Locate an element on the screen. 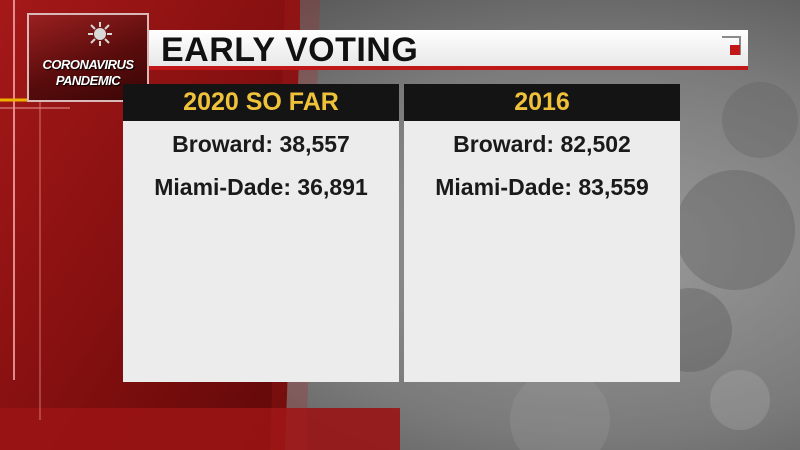 The image size is (800, 450). logo-line-2: PANDEMIC is located at coordinates (88, 80).